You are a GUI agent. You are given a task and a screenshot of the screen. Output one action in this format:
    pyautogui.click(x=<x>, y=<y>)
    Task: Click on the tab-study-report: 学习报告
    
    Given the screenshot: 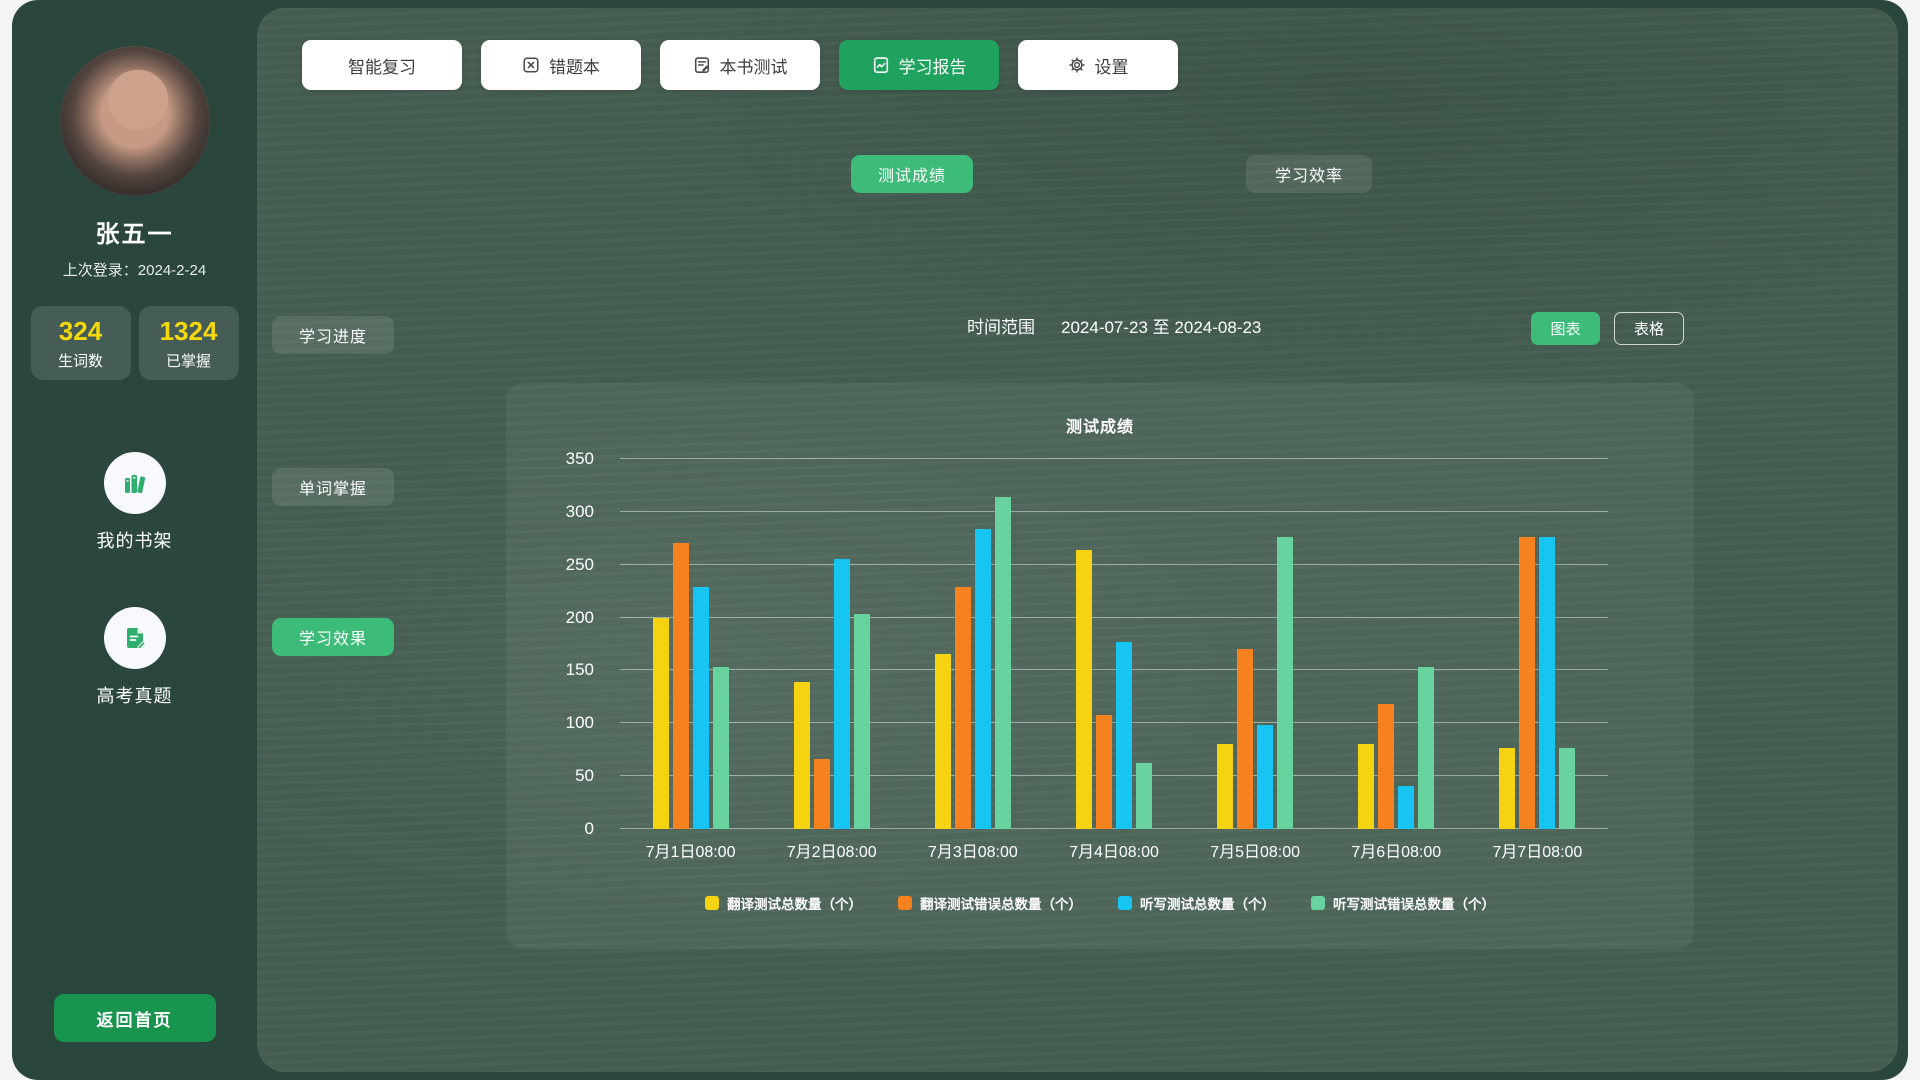 What is the action you would take?
    pyautogui.click(x=919, y=65)
    